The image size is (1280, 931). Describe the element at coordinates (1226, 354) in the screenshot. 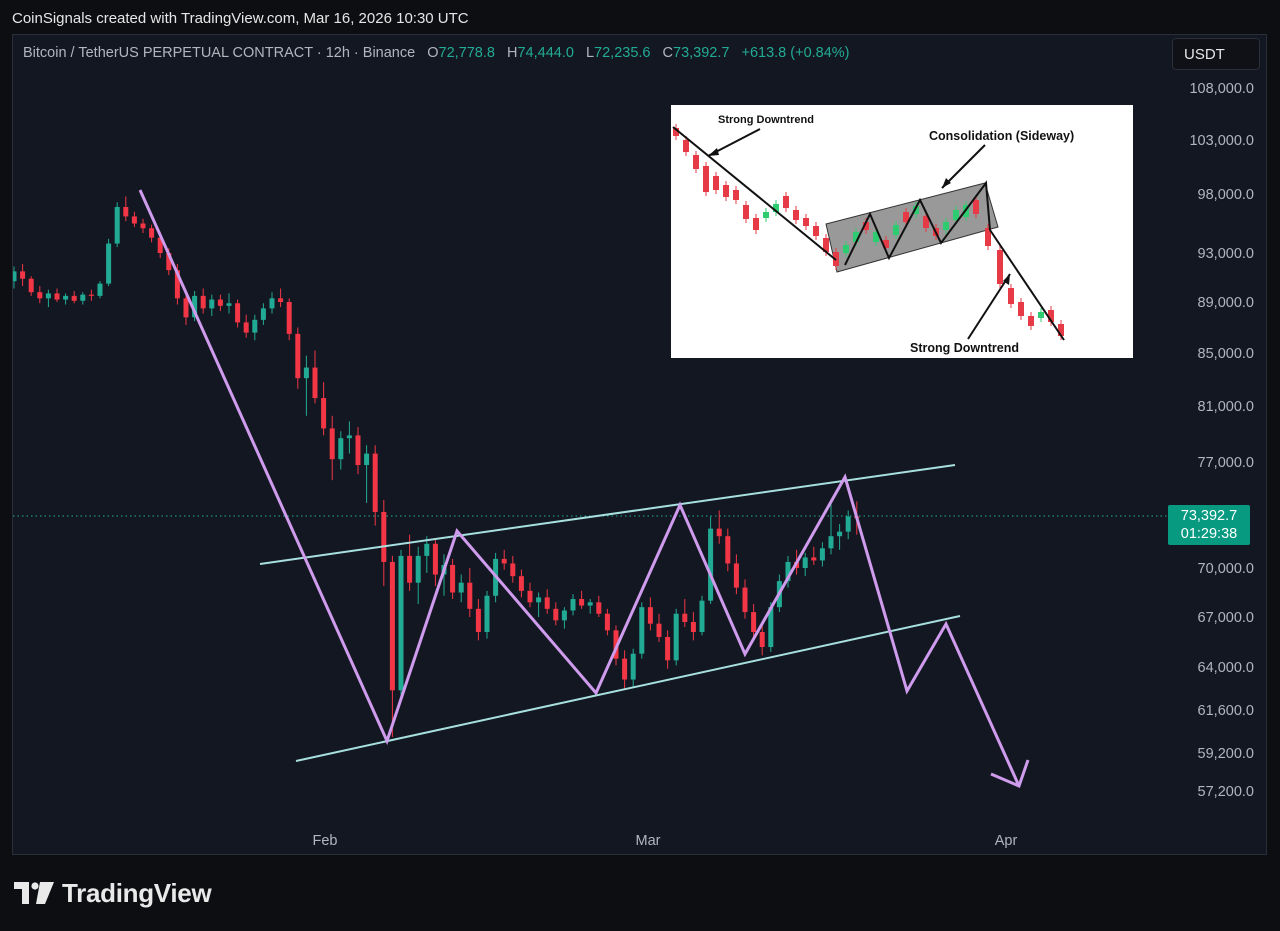

I see `price-tick-label: 85,000.0` at that location.